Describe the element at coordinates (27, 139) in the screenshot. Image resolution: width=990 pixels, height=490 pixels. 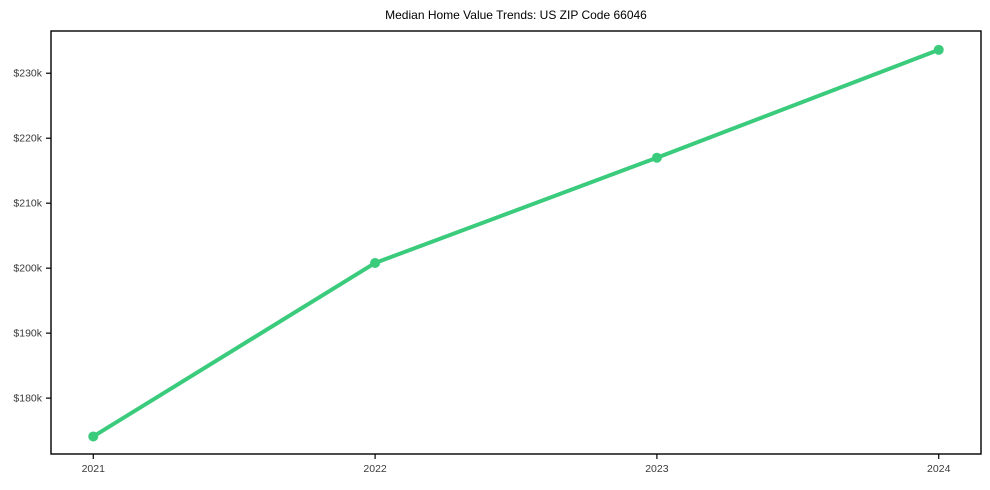
I see `y-tick-label: $220k` at that location.